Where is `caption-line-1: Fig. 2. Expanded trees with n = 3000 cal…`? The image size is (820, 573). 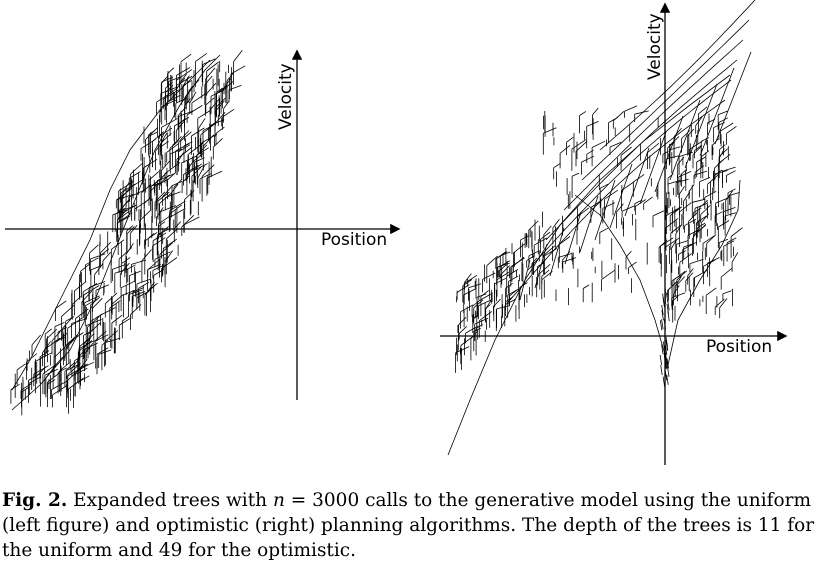
caption-line-1: Fig. 2. Expanded trees with n = 3000 cal… is located at coordinates (410, 500).